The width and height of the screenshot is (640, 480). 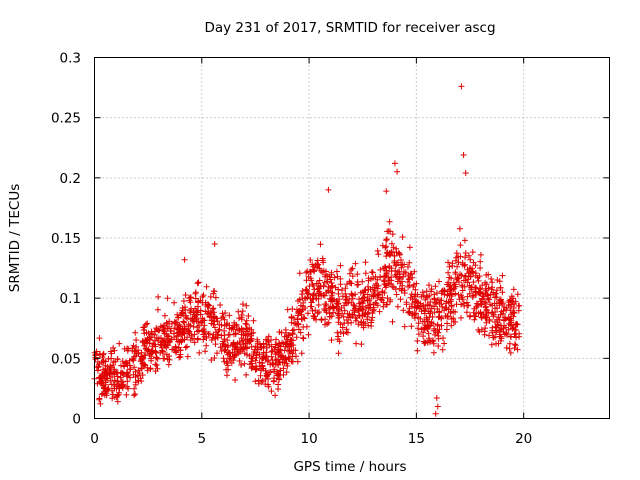 I want to click on y-axis-label: SRMTID / TECUs, so click(x=15, y=238).